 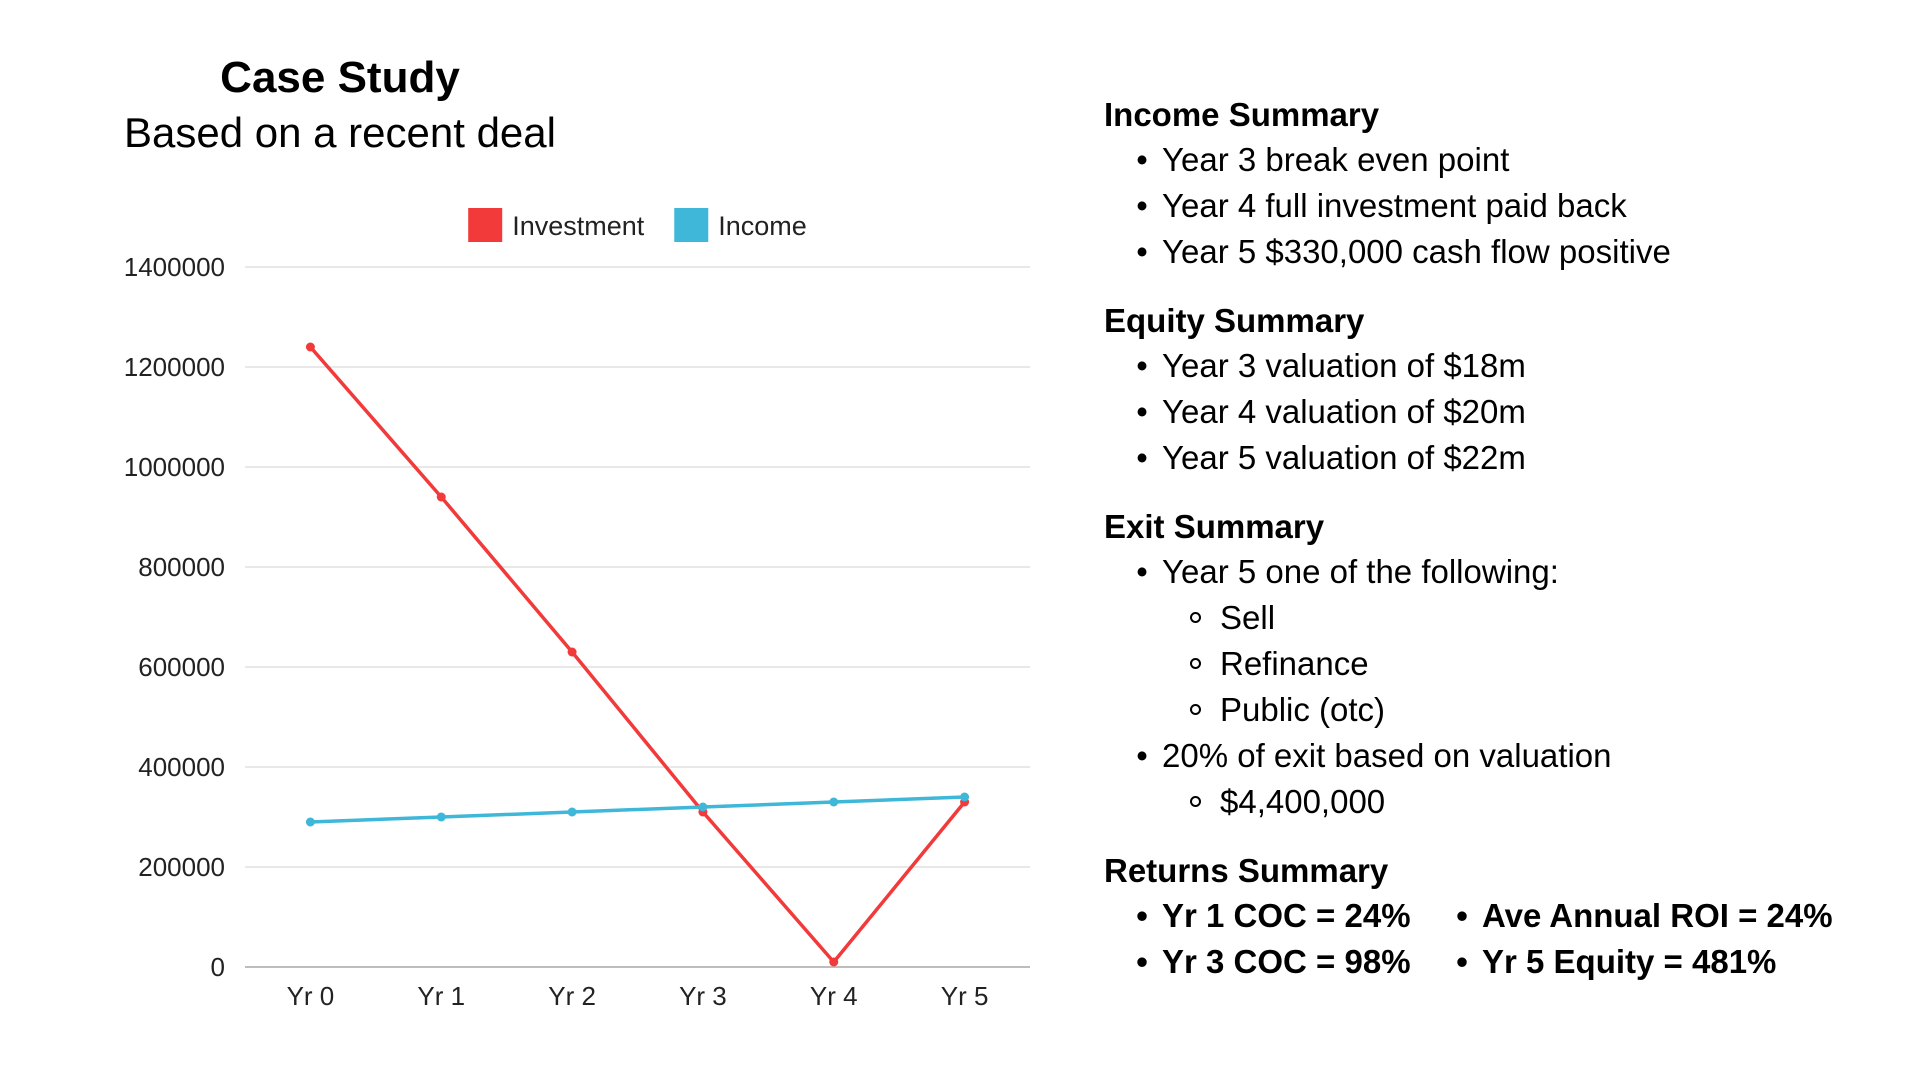 I want to click on x-tick-label: Yr 0, so click(x=311, y=996).